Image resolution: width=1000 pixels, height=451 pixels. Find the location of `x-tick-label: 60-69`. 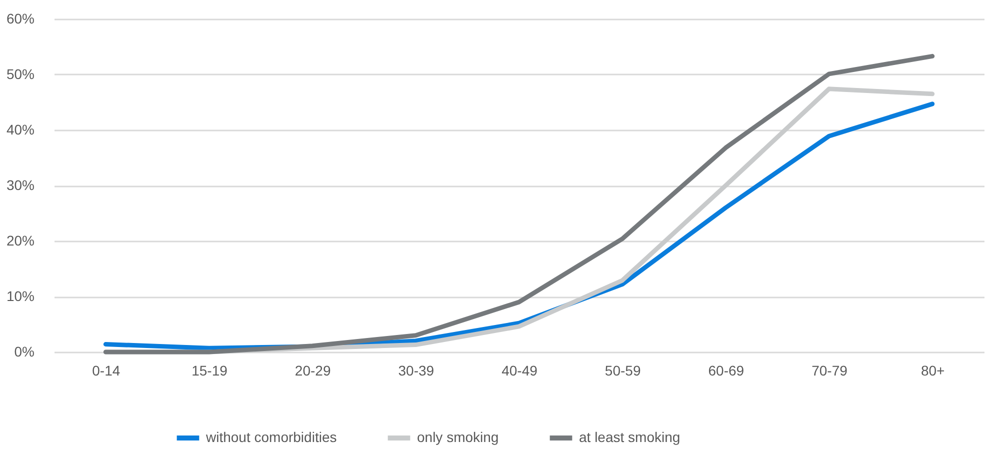

x-tick-label: 60-69 is located at coordinates (726, 370).